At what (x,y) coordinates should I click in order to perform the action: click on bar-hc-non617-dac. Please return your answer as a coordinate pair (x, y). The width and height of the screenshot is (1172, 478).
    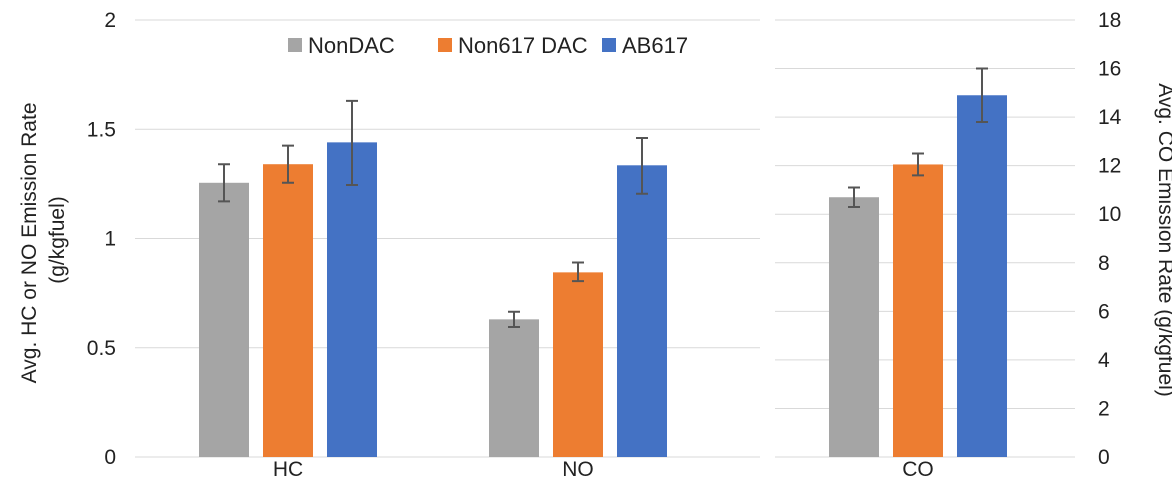
    Looking at the image, I should click on (288, 310).